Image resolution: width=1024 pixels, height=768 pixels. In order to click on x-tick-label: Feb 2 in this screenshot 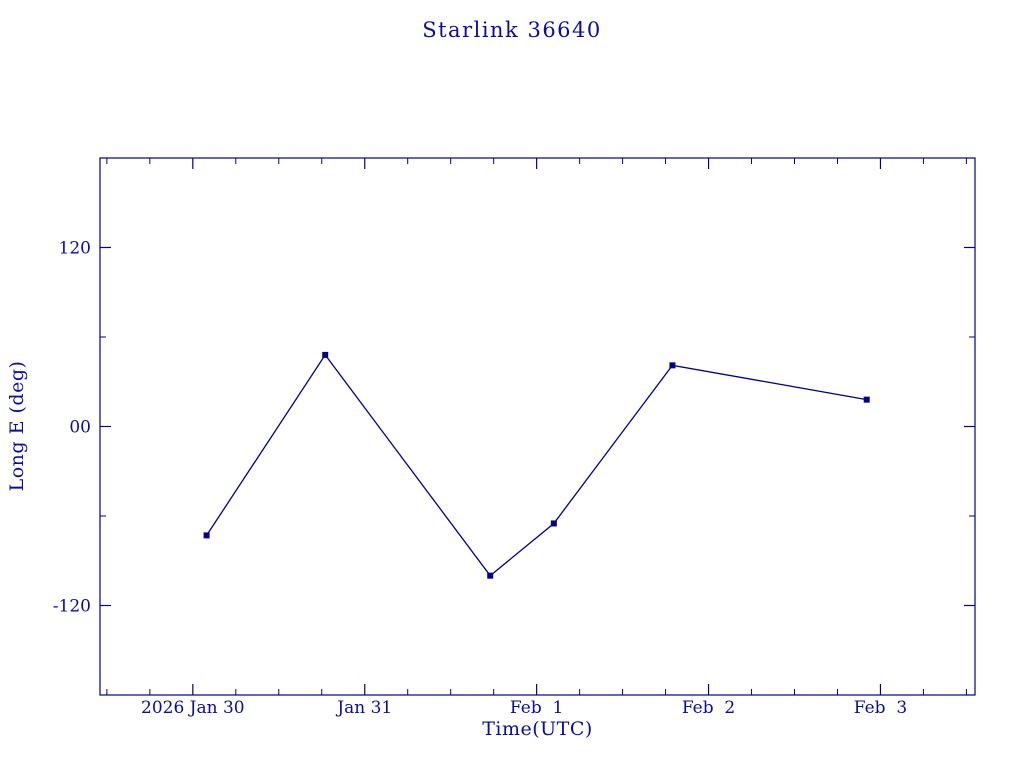, I will do `click(708, 708)`.